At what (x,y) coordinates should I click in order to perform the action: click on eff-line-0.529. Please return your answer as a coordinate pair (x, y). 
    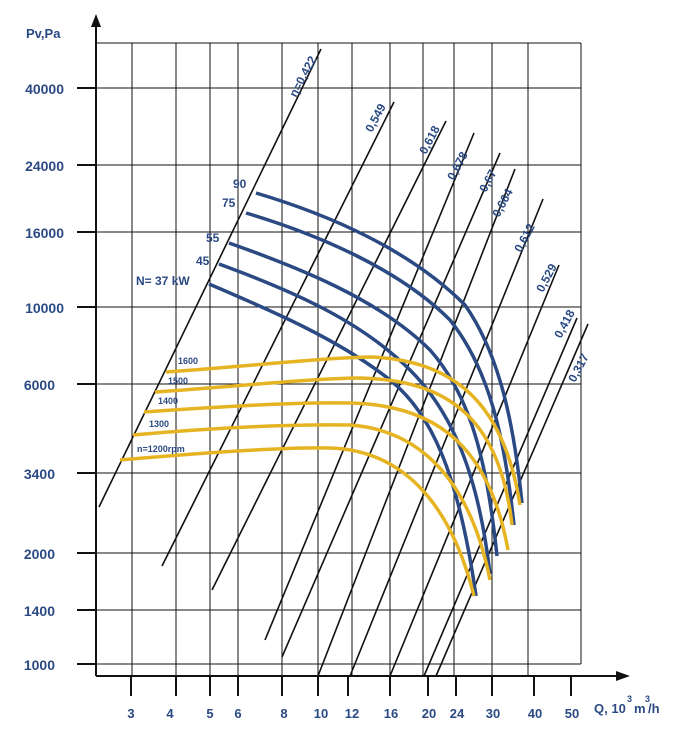
    Looking at the image, I should click on (474, 470).